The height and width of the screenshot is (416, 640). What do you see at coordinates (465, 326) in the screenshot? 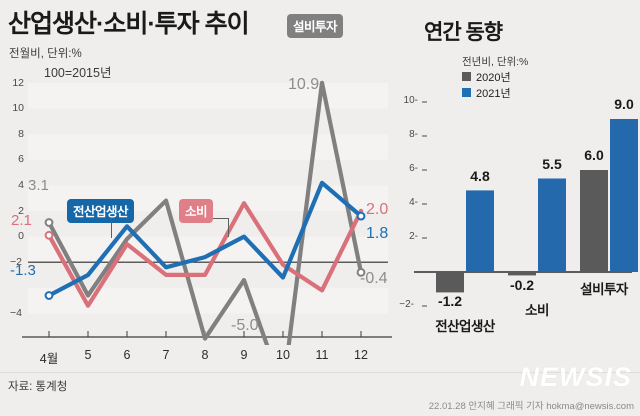
I see `bar-category-production: 전산업생산` at bounding box center [465, 326].